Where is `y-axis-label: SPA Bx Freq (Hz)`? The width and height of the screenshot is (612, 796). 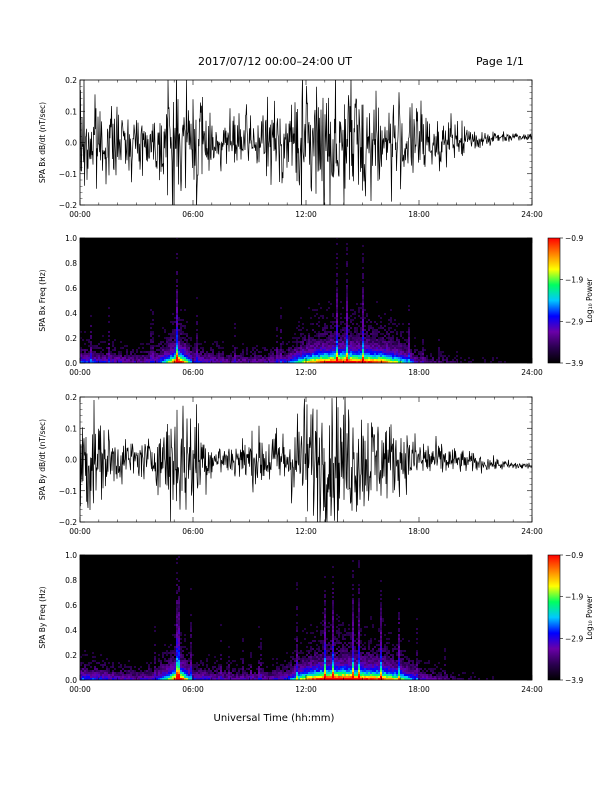 y-axis-label: SPA Bx Freq (Hz) is located at coordinates (42, 300).